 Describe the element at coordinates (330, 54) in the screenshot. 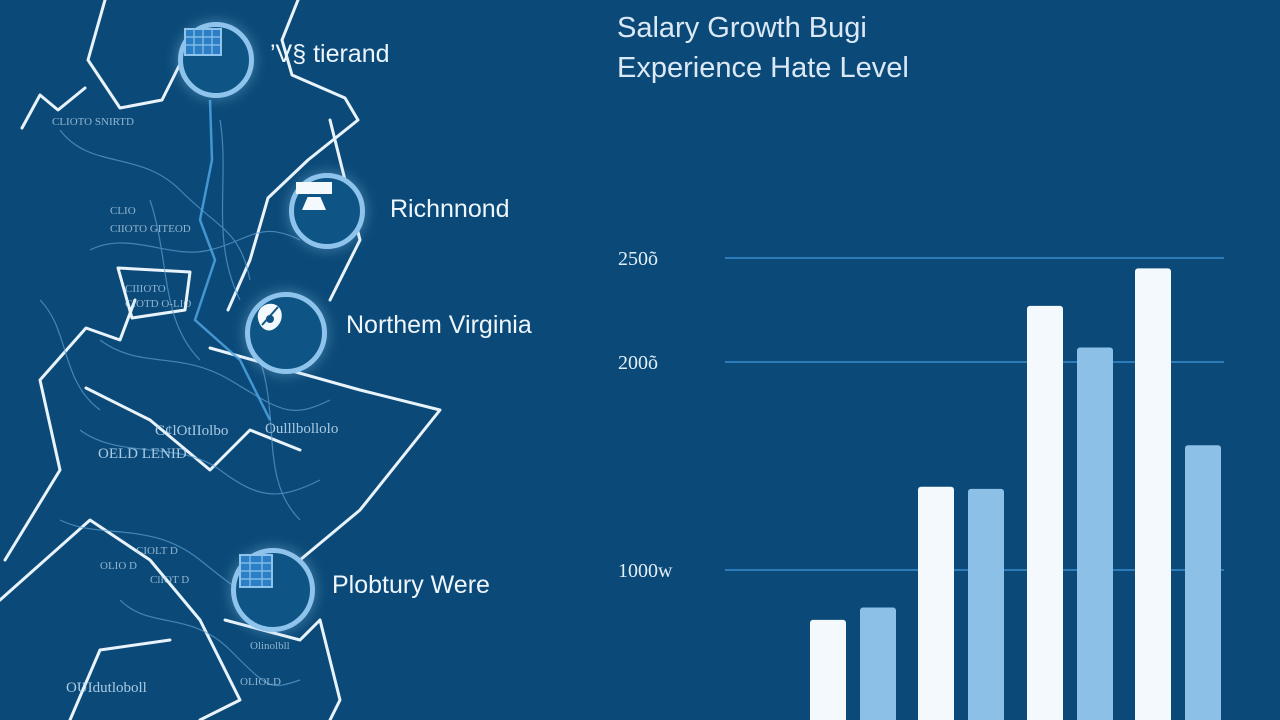

I see `region-label-tiderand: ’V§ tierand` at that location.